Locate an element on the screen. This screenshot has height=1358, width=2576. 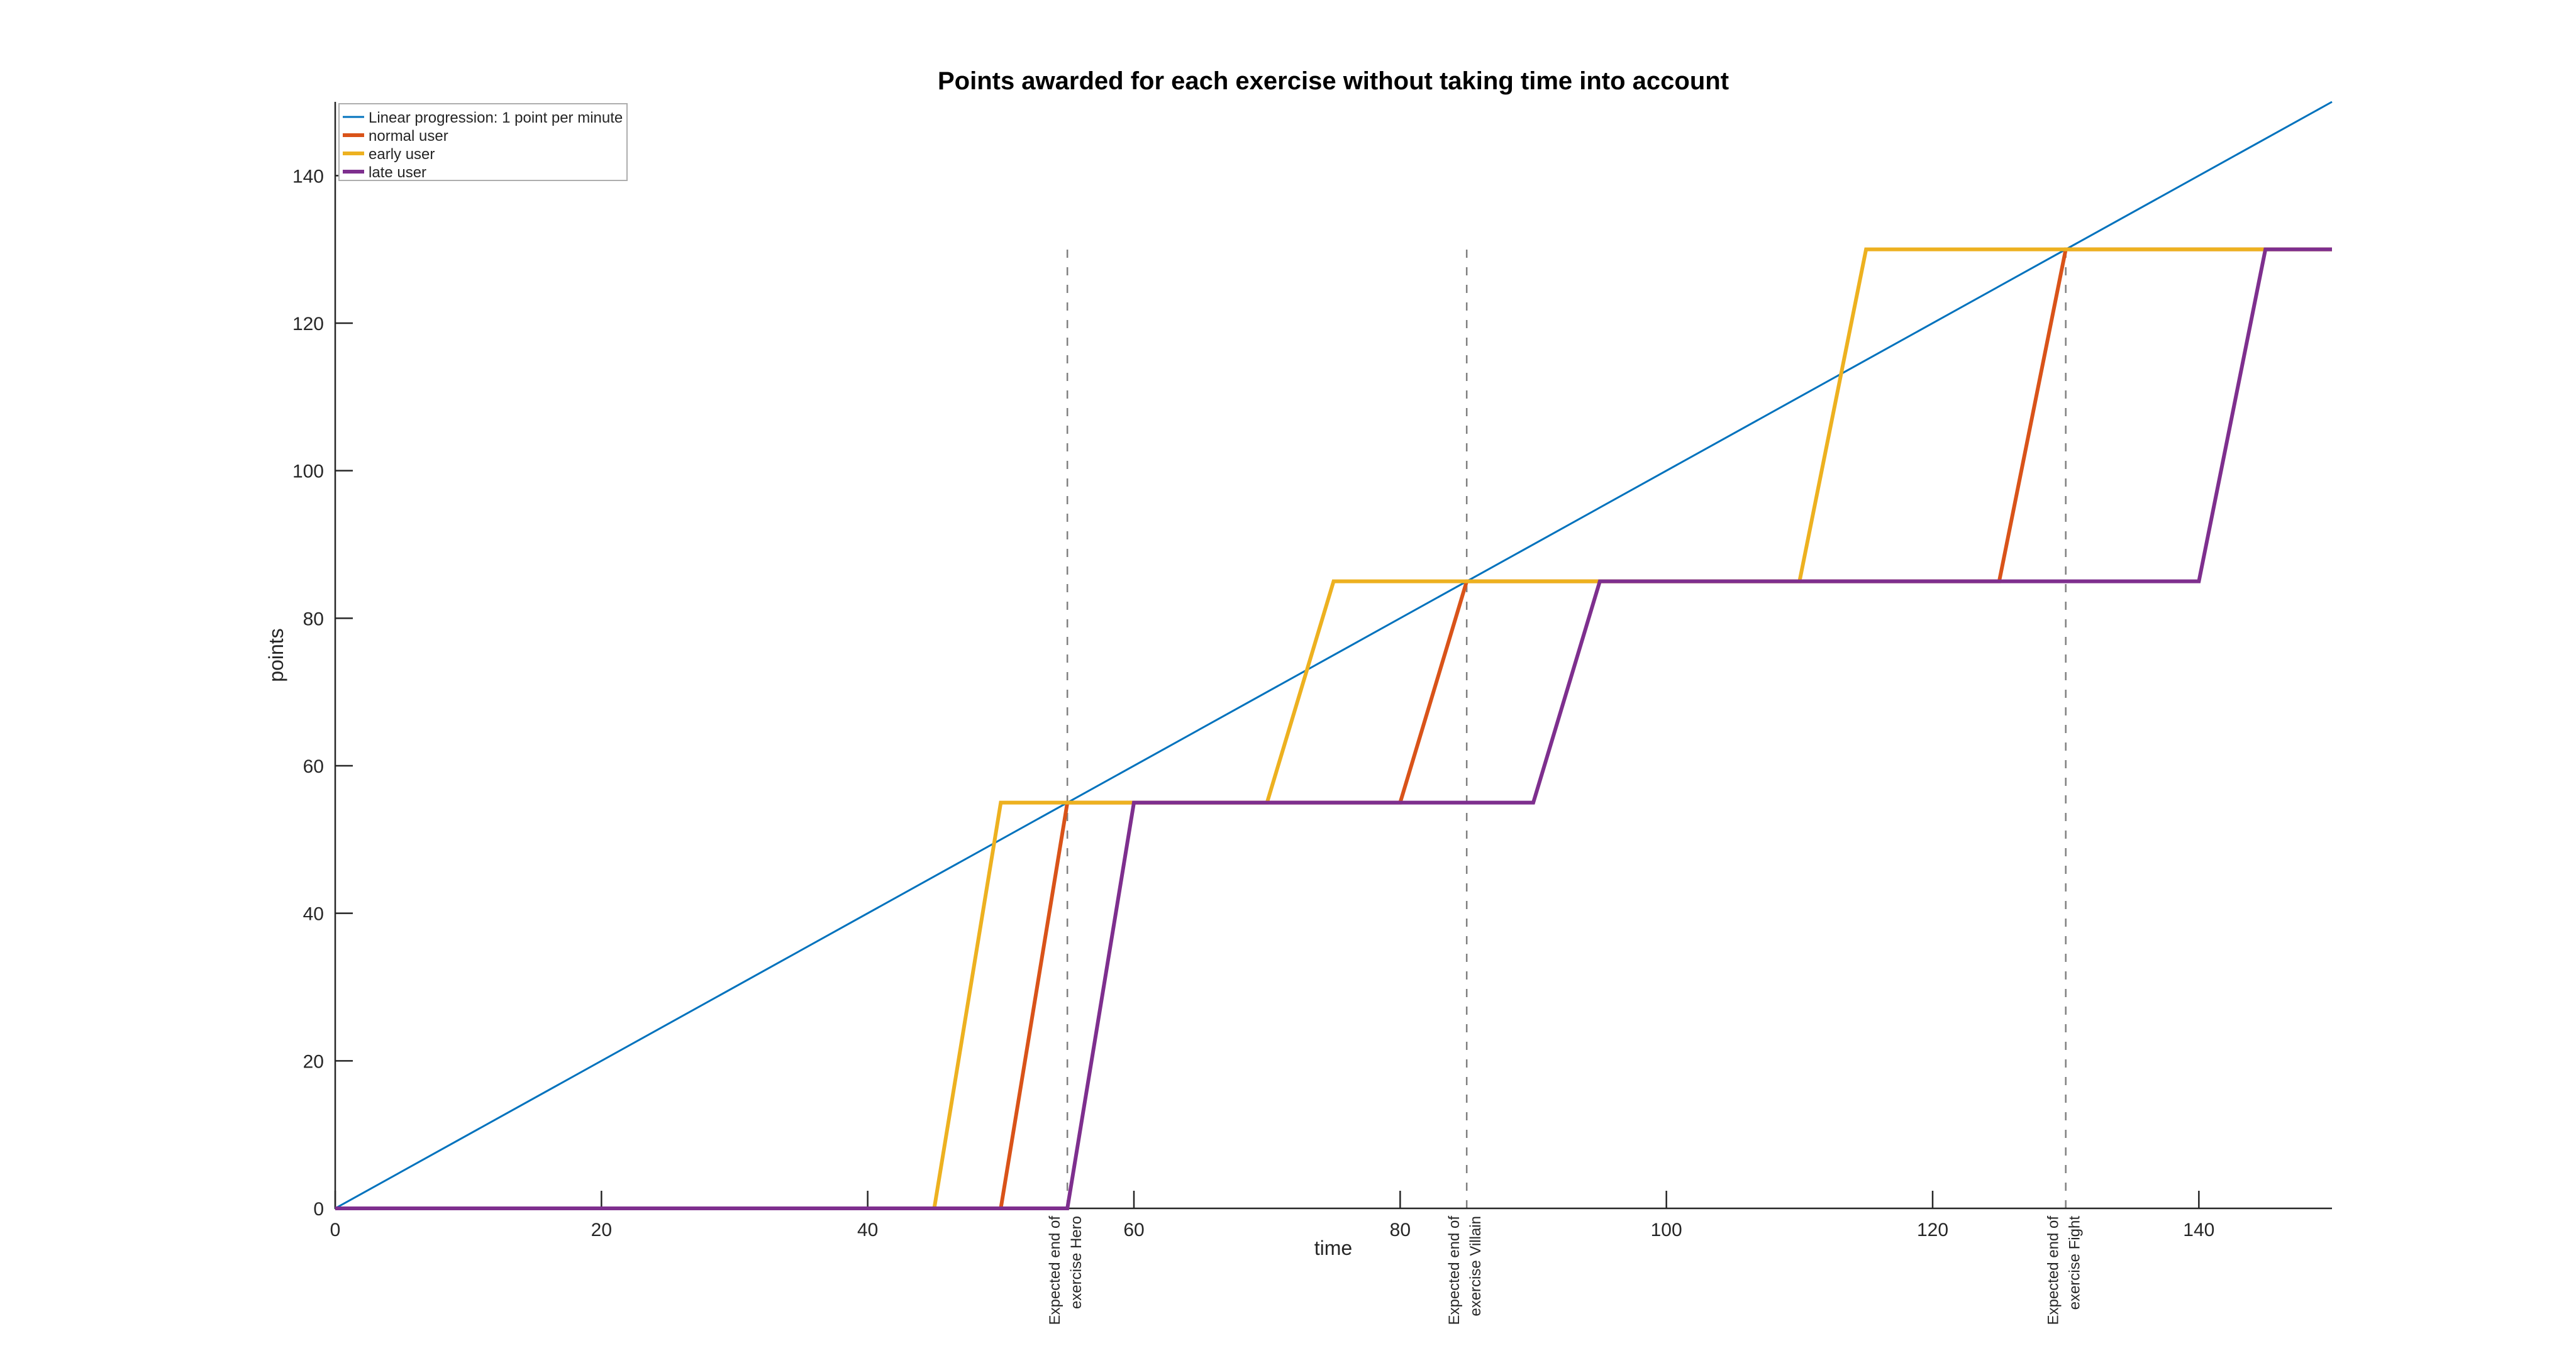
legend-item-label: Linear progression: 1 point per minute is located at coordinates (496, 117).